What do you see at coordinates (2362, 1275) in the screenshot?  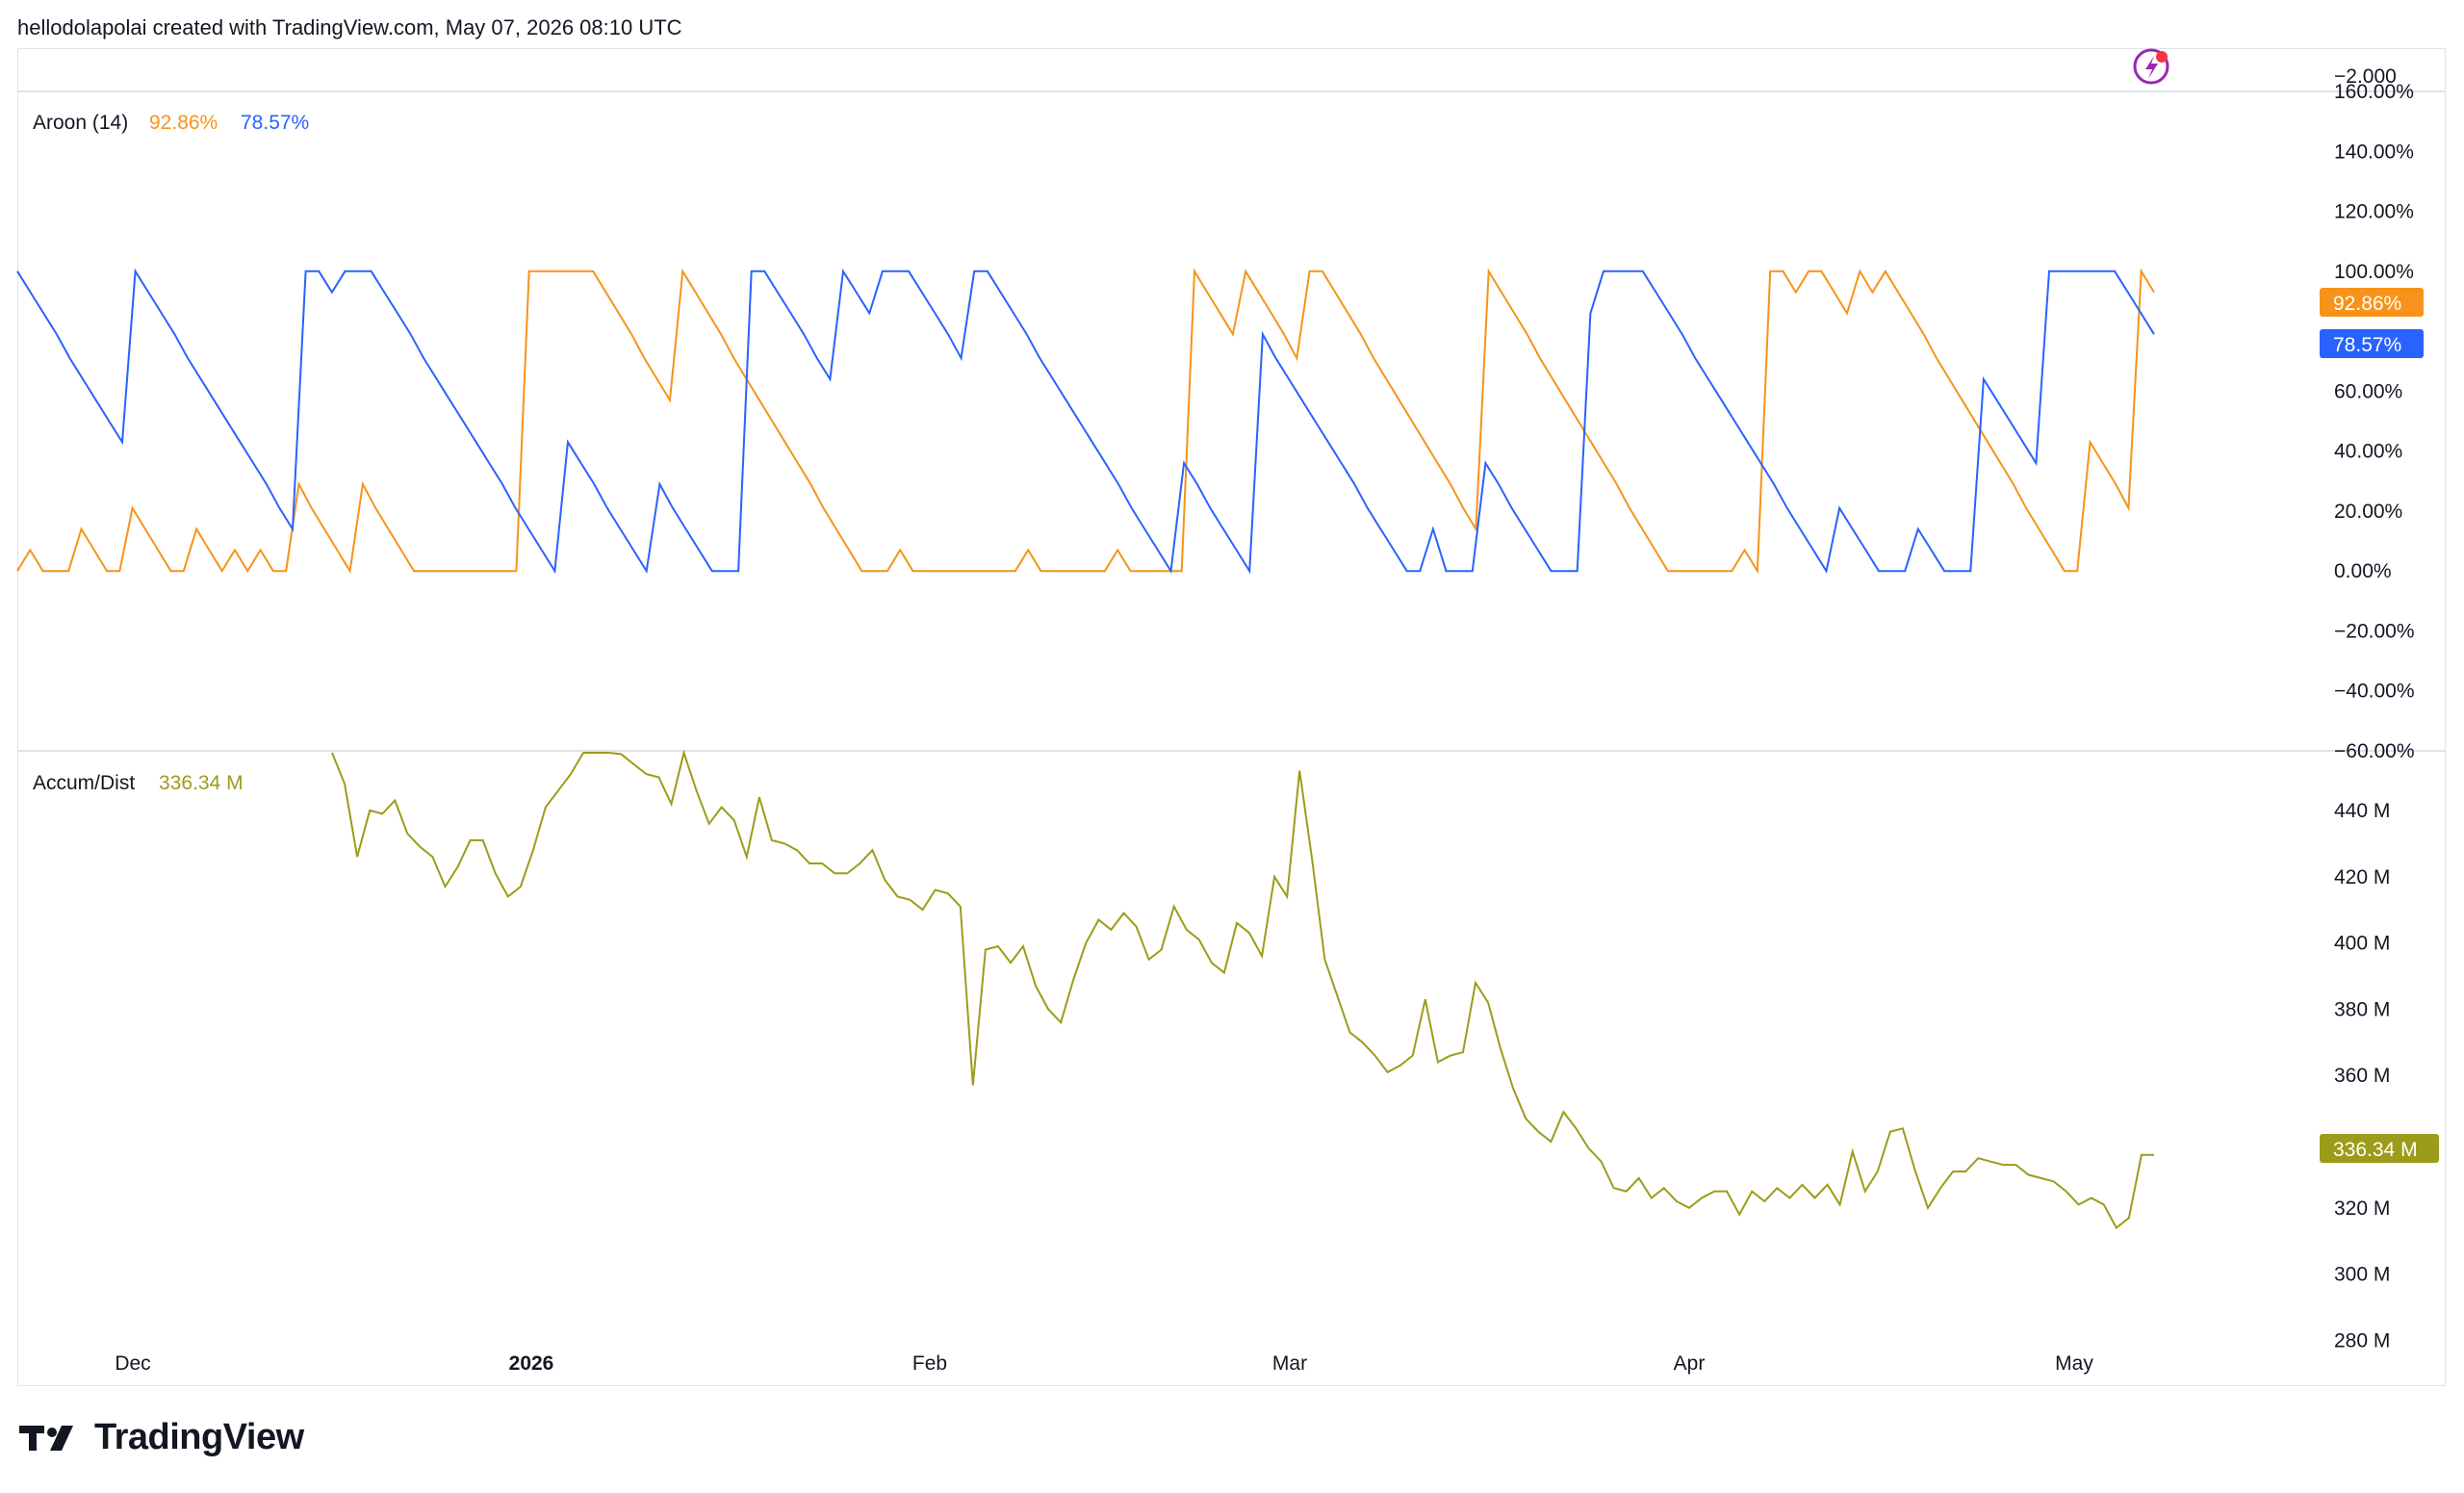 I see `accum-dist-y-tick: 300 M` at bounding box center [2362, 1275].